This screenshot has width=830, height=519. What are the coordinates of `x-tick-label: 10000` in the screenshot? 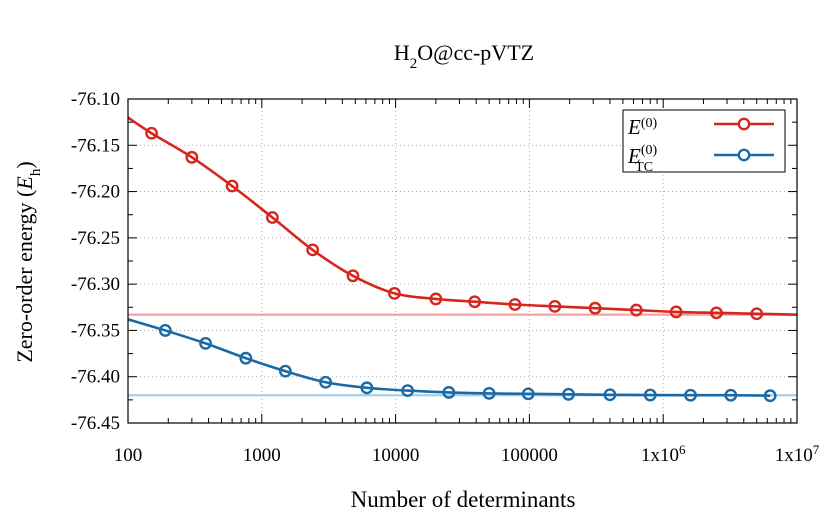 It's located at (396, 455).